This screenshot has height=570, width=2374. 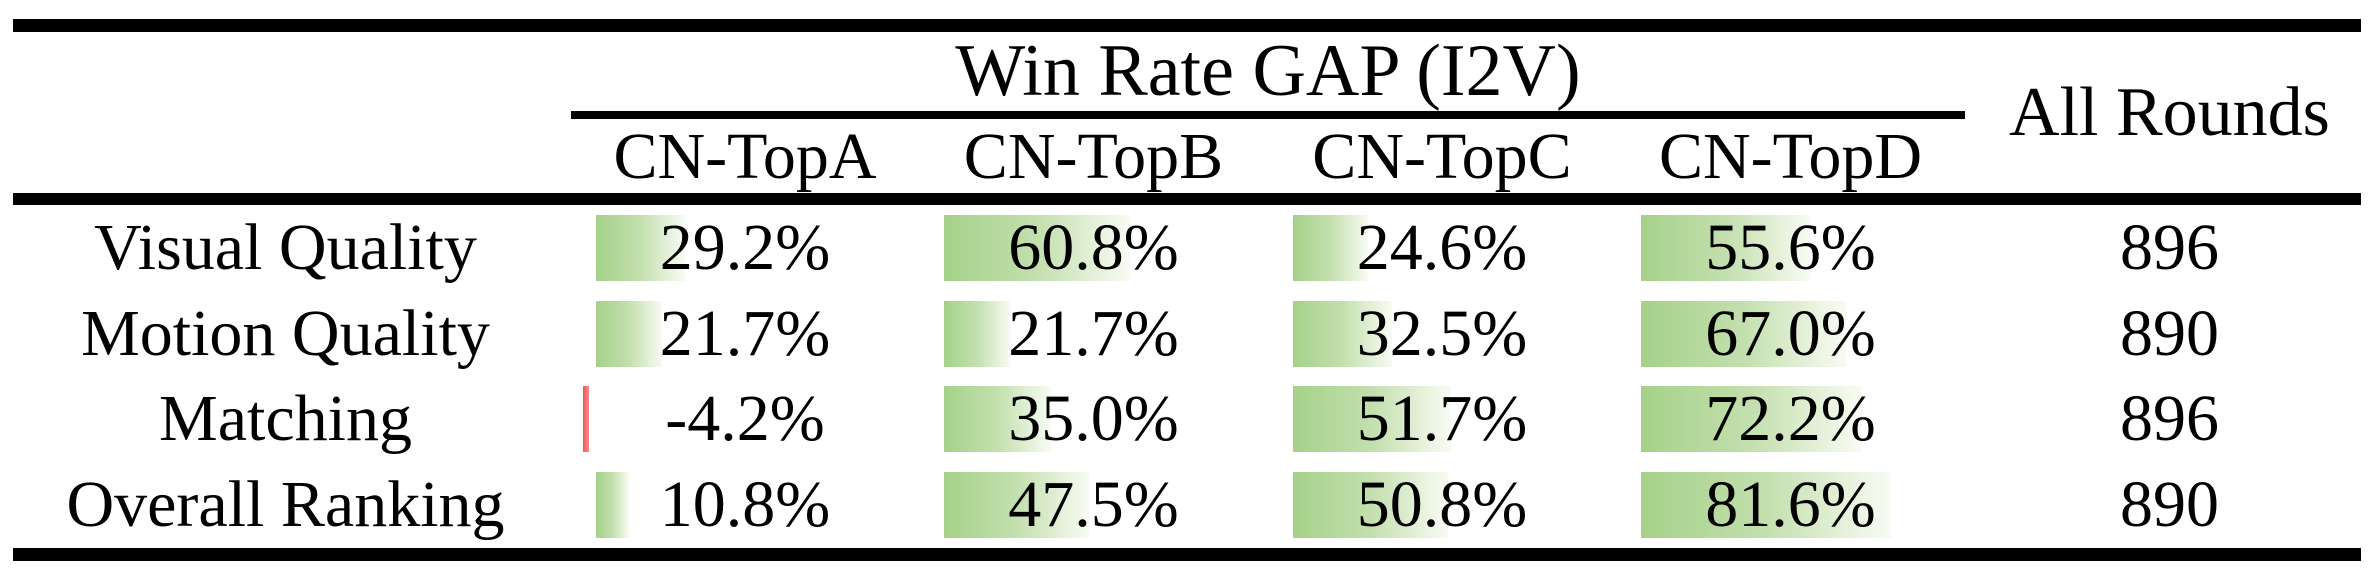 I want to click on cell-value: 50.8%, so click(x=1442, y=505).